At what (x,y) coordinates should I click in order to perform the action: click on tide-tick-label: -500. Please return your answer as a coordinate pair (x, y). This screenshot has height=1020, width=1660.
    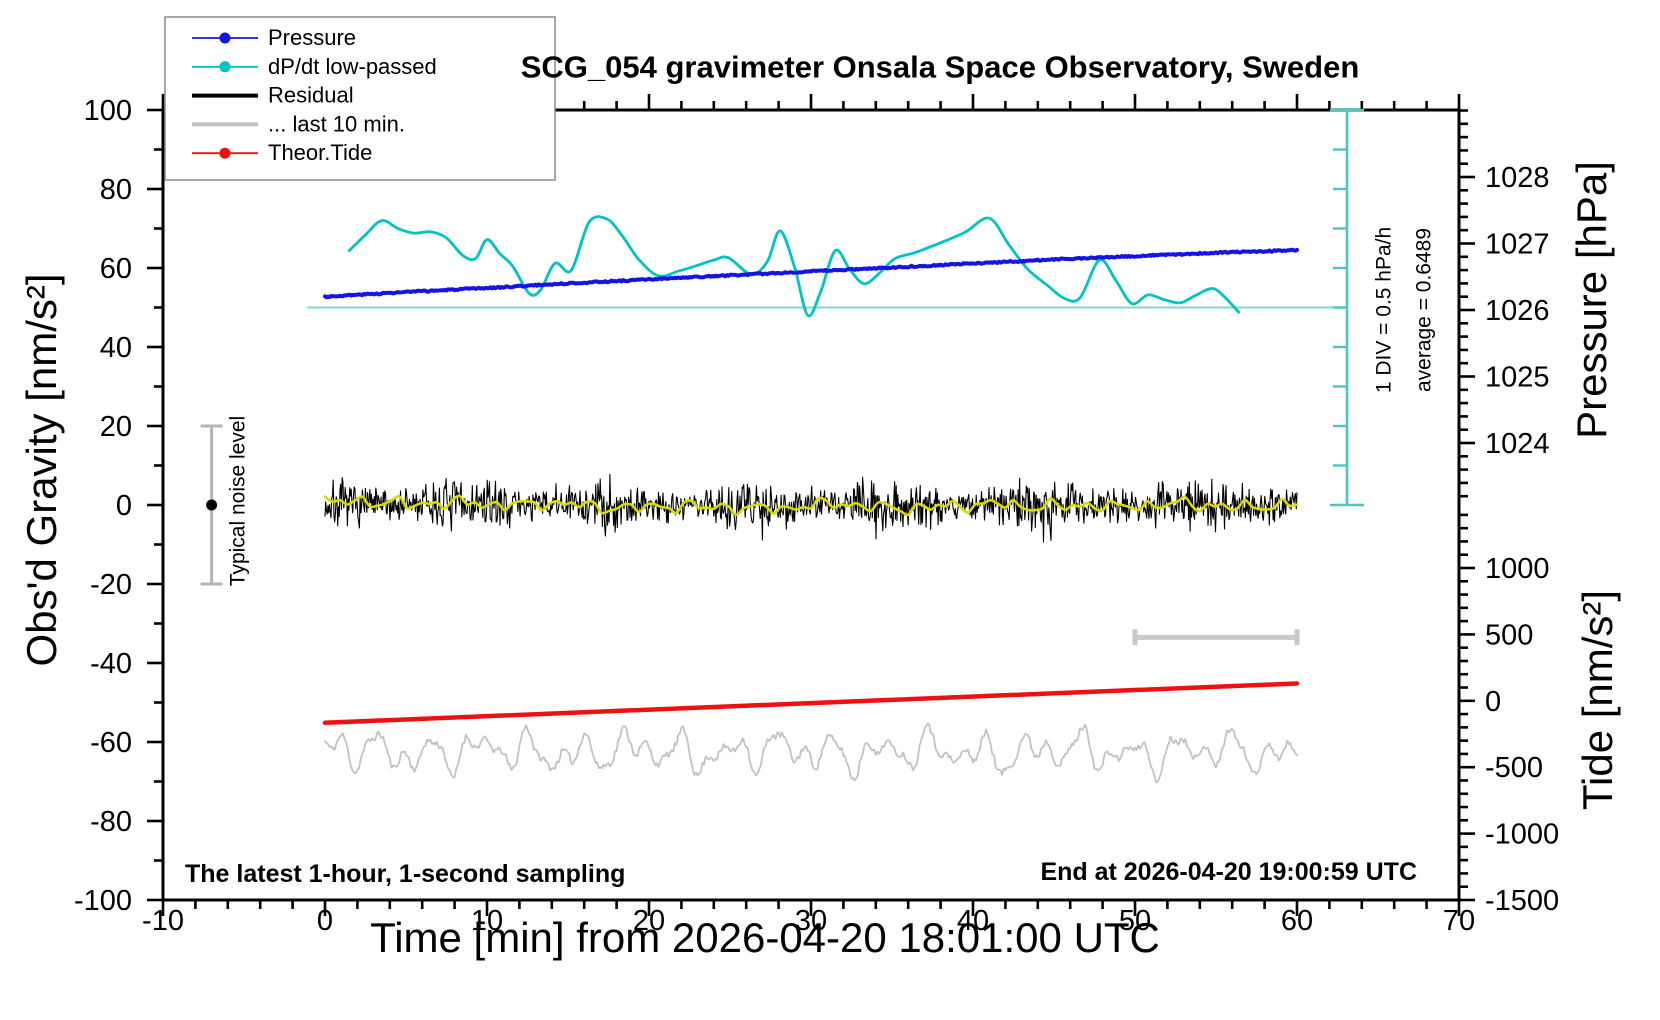
    Looking at the image, I should click on (1514, 768).